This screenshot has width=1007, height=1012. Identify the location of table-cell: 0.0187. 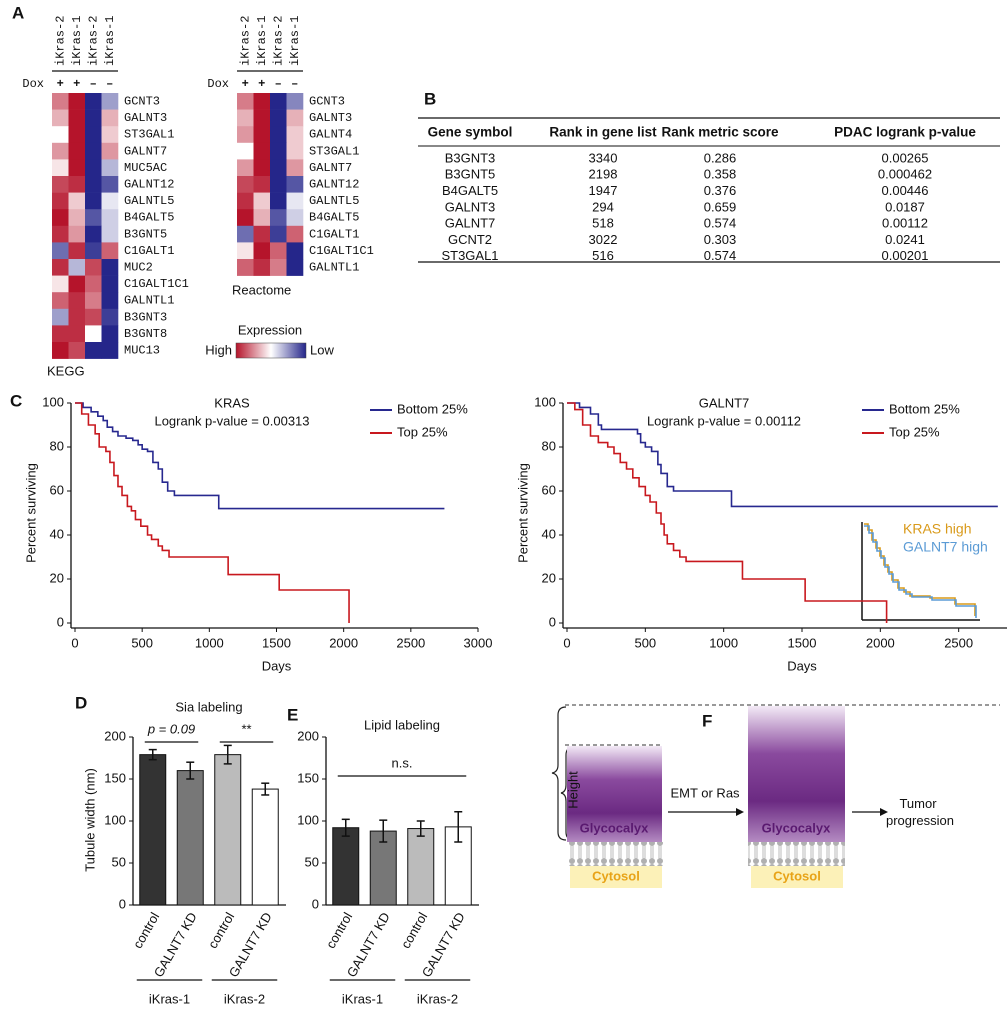
(905, 206).